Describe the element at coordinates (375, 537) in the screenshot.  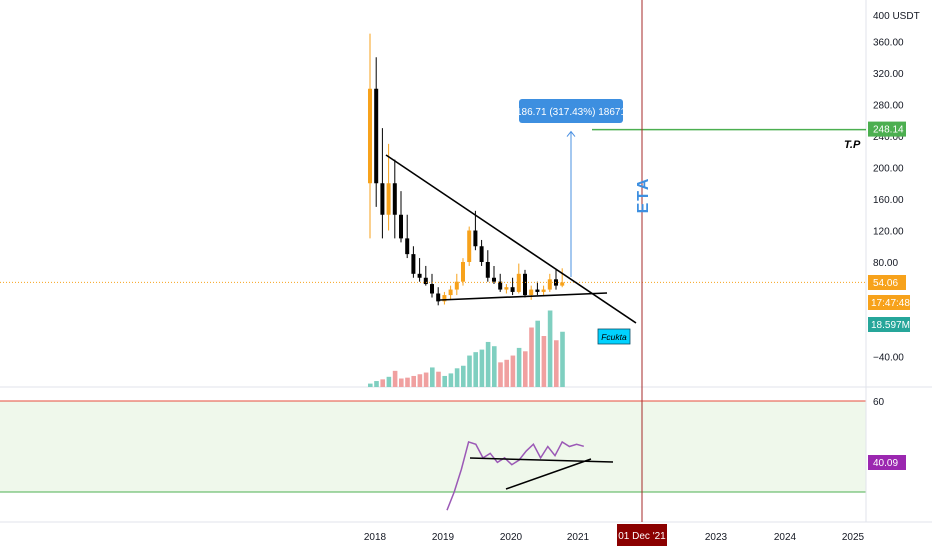
I see `time-tick: 2018` at that location.